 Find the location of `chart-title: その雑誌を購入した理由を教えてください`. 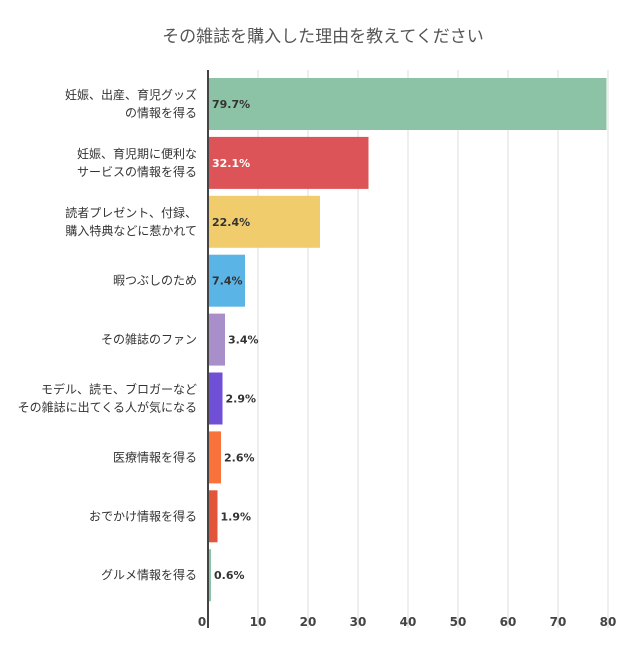

chart-title: その雑誌を購入した理由を教えてください is located at coordinates (323, 37).